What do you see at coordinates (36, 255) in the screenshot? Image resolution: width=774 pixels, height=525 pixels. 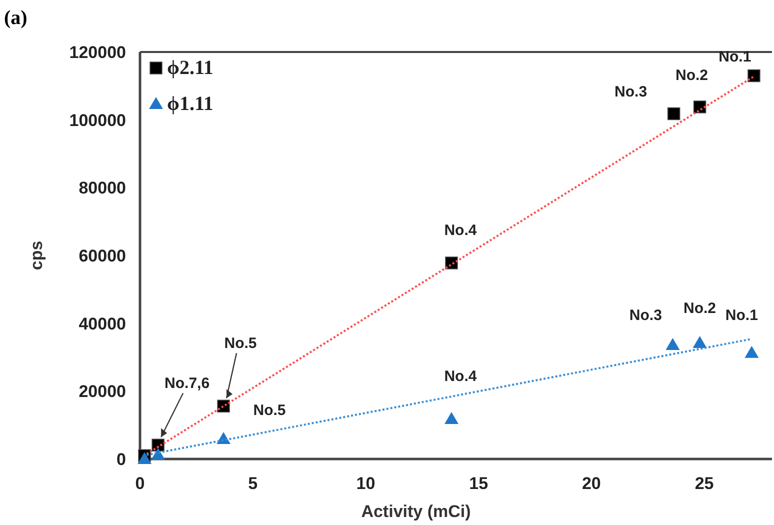 I see `y-axis-title: cps` at bounding box center [36, 255].